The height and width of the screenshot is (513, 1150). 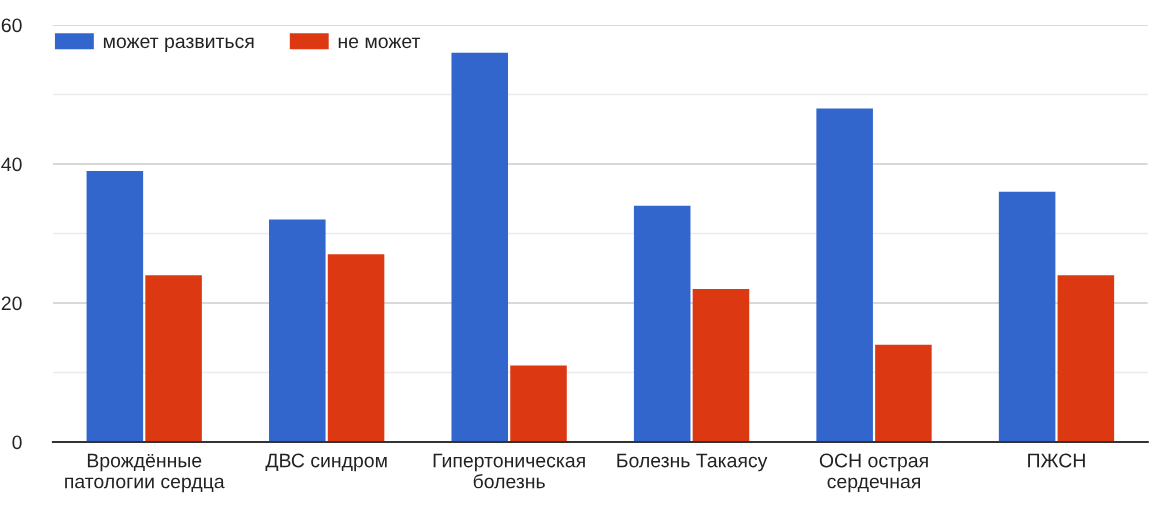 I want to click on y-tick-label: 60, so click(x=11, y=25).